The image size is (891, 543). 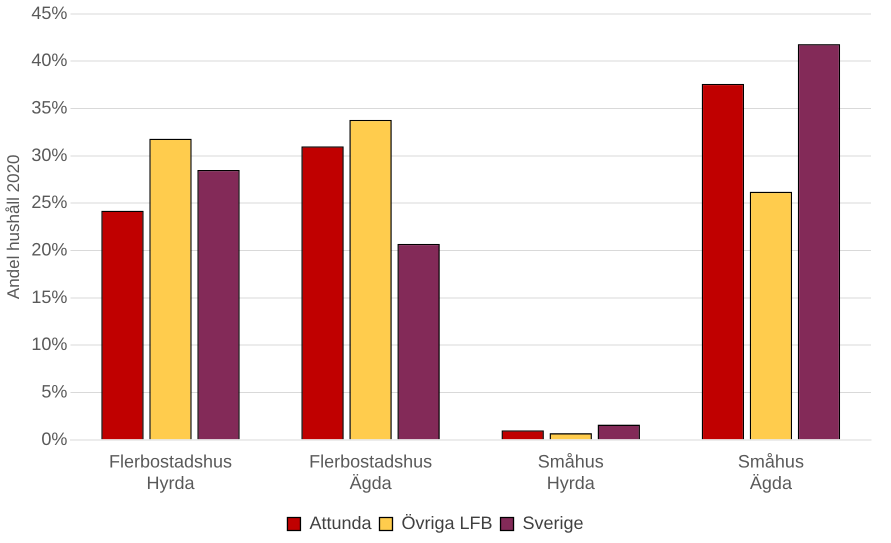 What do you see at coordinates (54, 438) in the screenshot?
I see `y-tick-label: 0%` at bounding box center [54, 438].